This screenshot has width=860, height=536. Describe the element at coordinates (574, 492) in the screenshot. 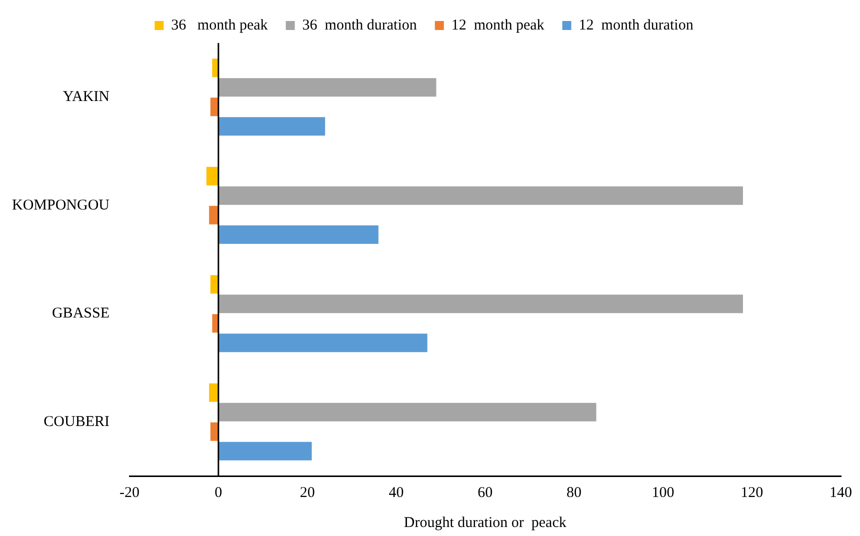

I see `x-tick-label: 80` at that location.